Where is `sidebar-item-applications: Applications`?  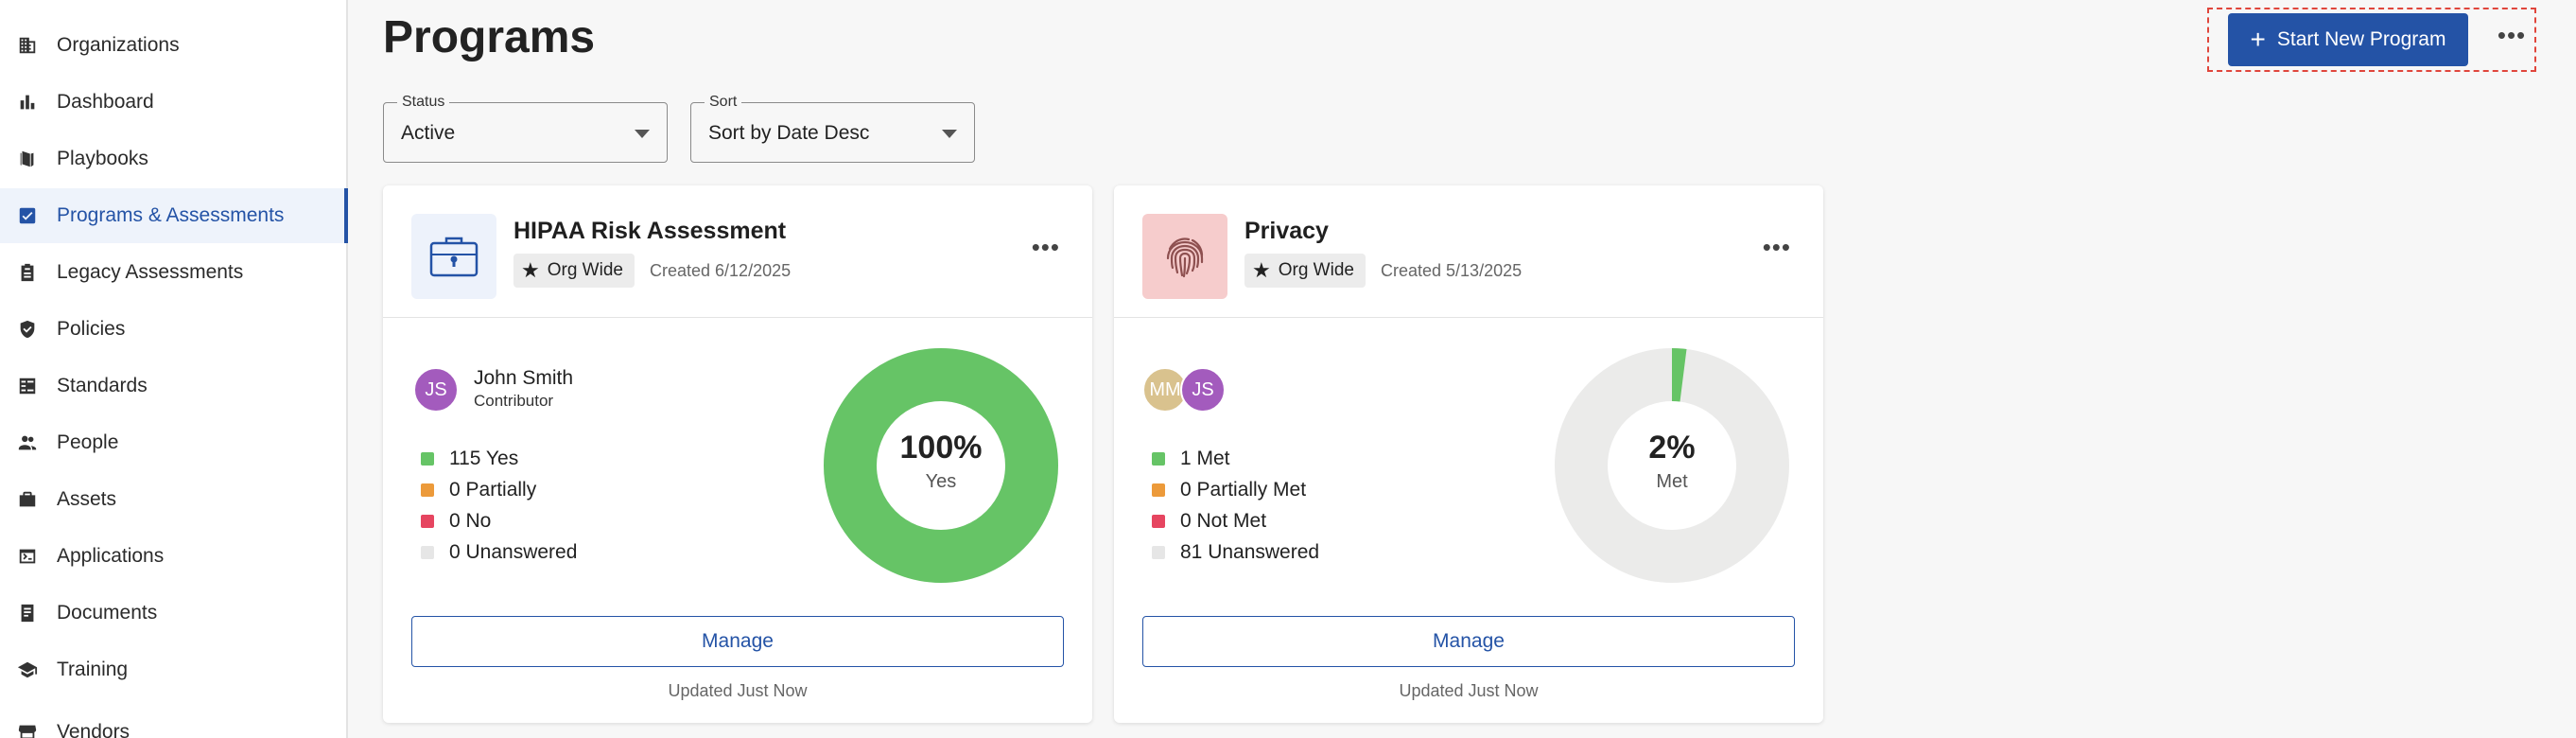 sidebar-item-applications: Applications is located at coordinates (174, 556).